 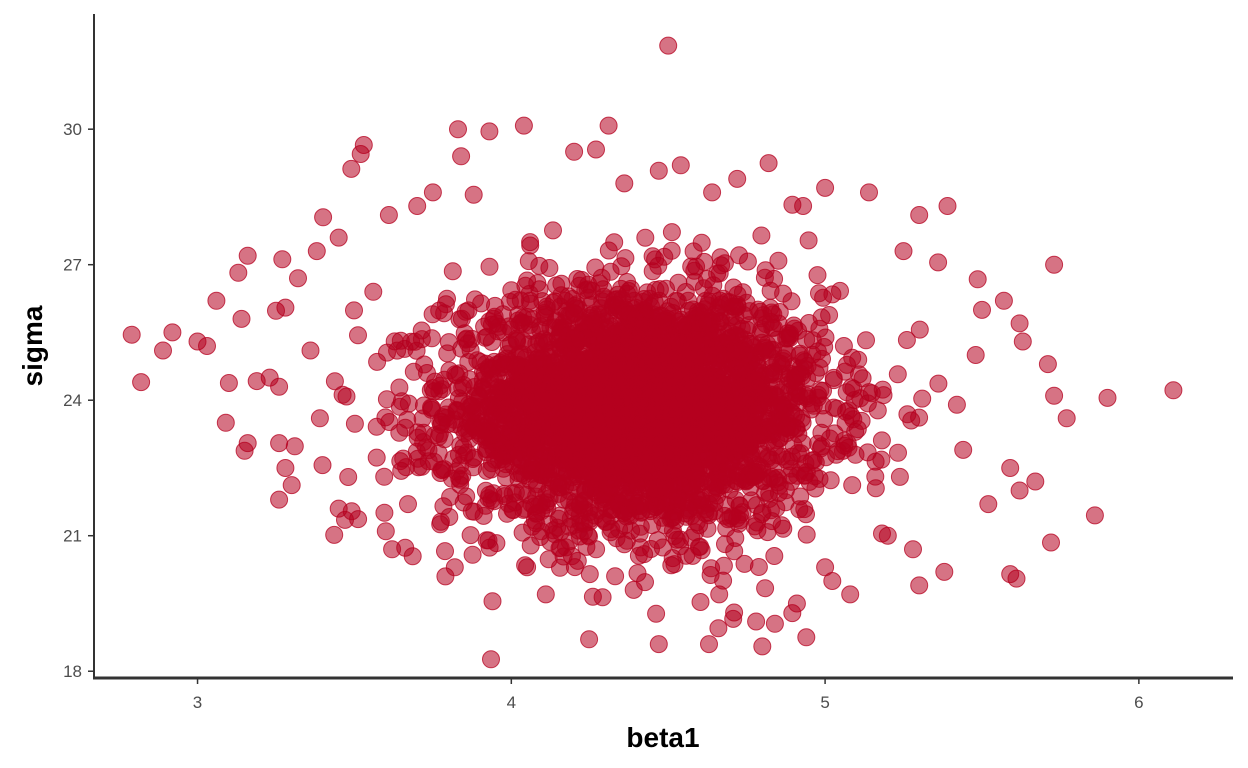 What do you see at coordinates (197, 702) in the screenshot?
I see `x-tick-label: 3` at bounding box center [197, 702].